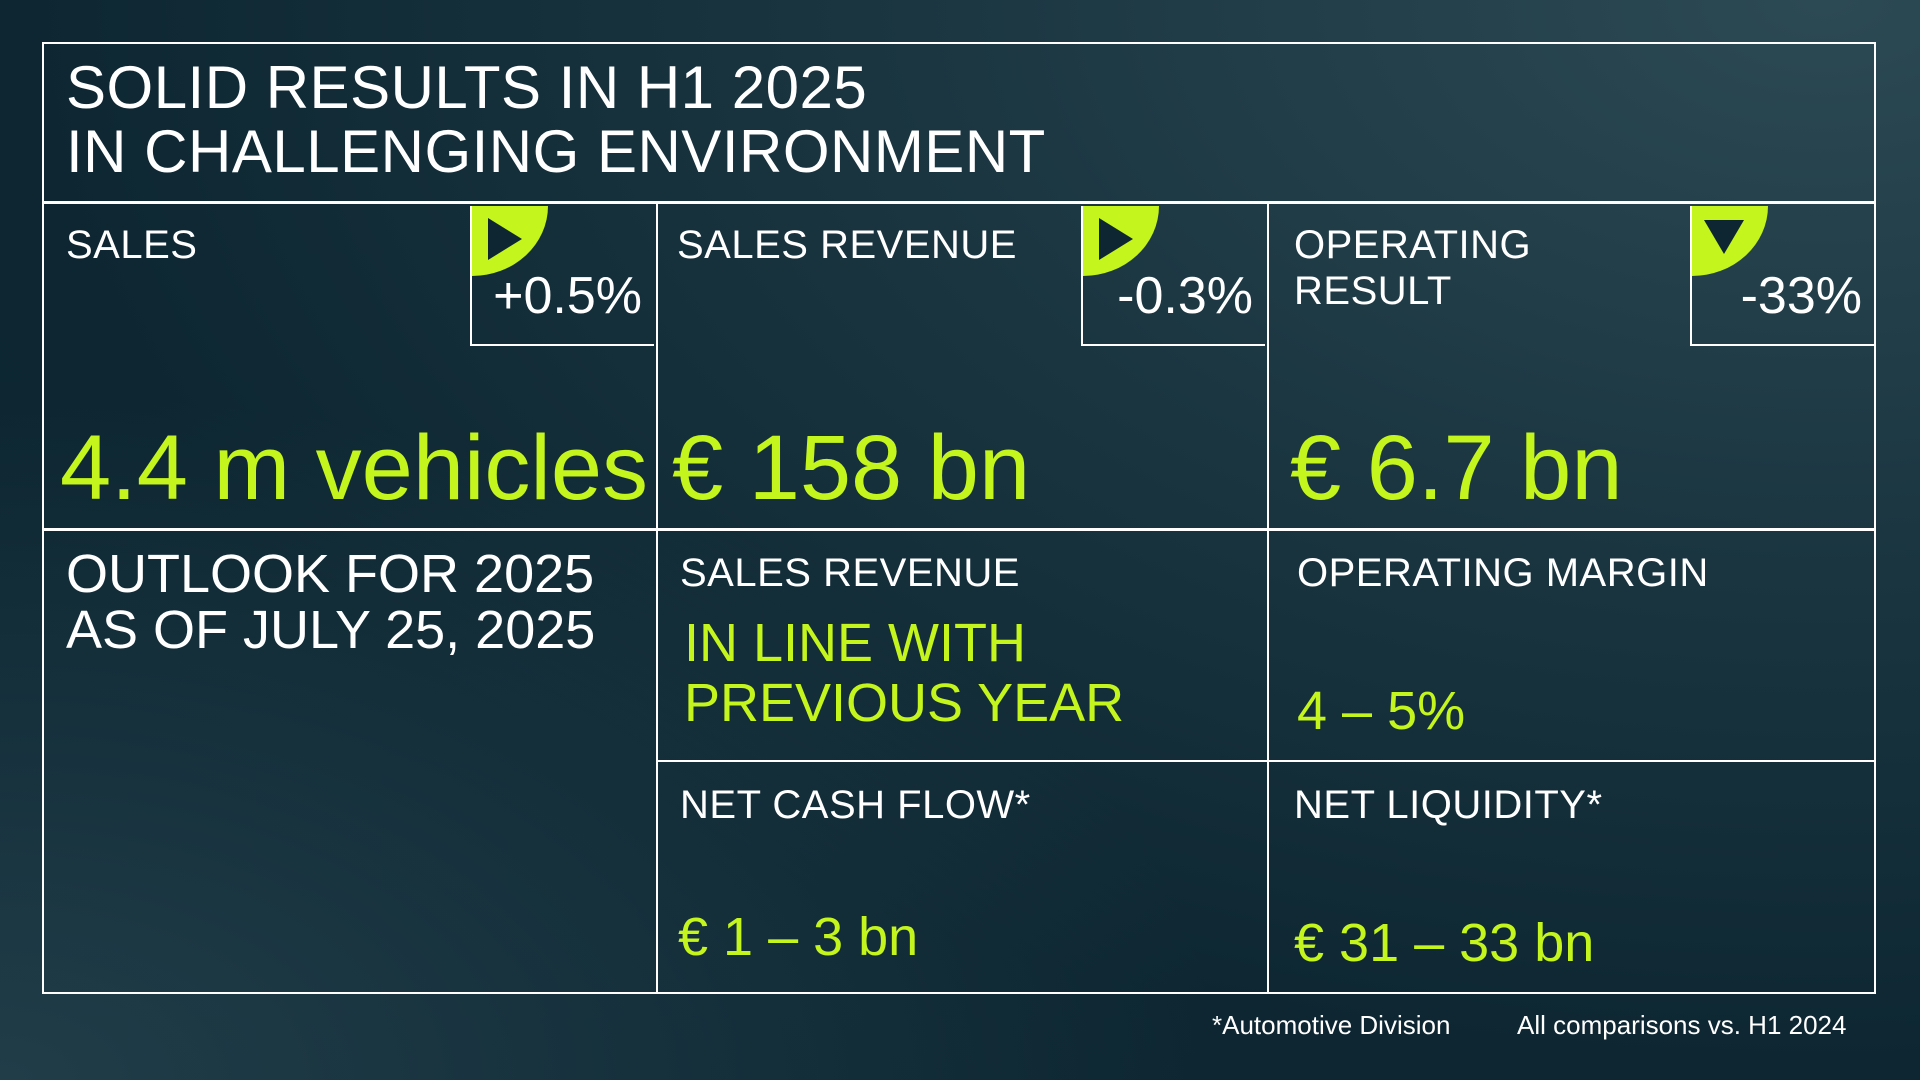 Image resolution: width=1920 pixels, height=1080 pixels. I want to click on footnote-automotive: *Automotive Division, so click(1331, 1025).